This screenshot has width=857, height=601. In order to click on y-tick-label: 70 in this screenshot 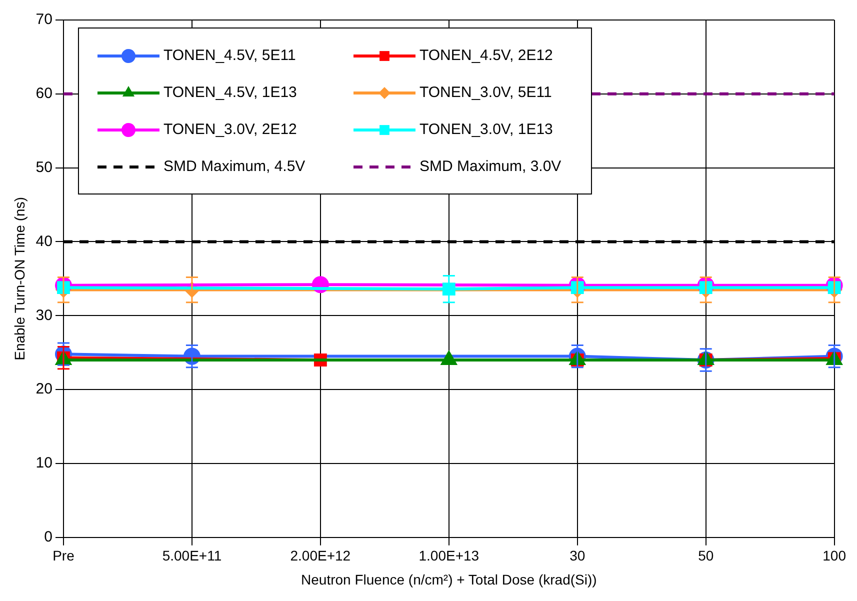, I will do `click(44, 19)`.